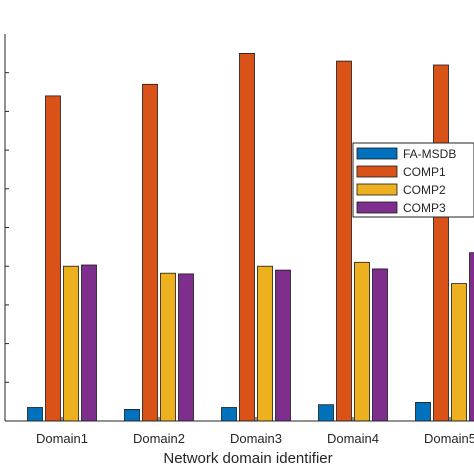  What do you see at coordinates (377, 207) in the screenshot?
I see `legend-swatch-comp3` at bounding box center [377, 207].